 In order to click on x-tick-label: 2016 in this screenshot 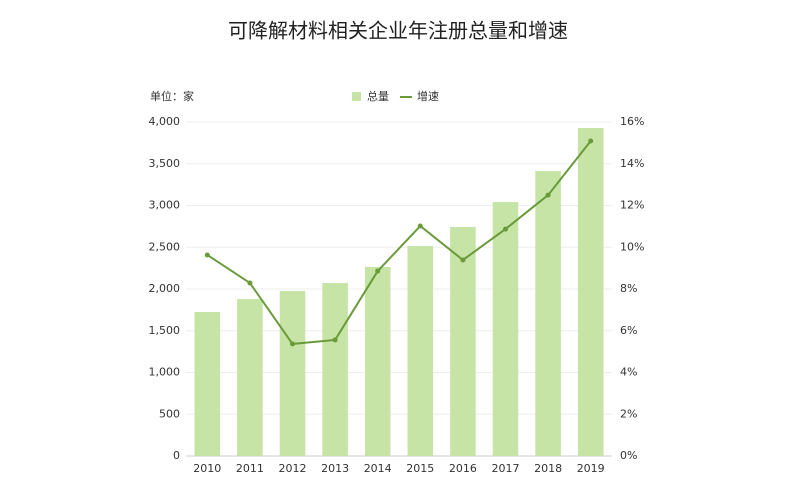, I will do `click(463, 468)`.